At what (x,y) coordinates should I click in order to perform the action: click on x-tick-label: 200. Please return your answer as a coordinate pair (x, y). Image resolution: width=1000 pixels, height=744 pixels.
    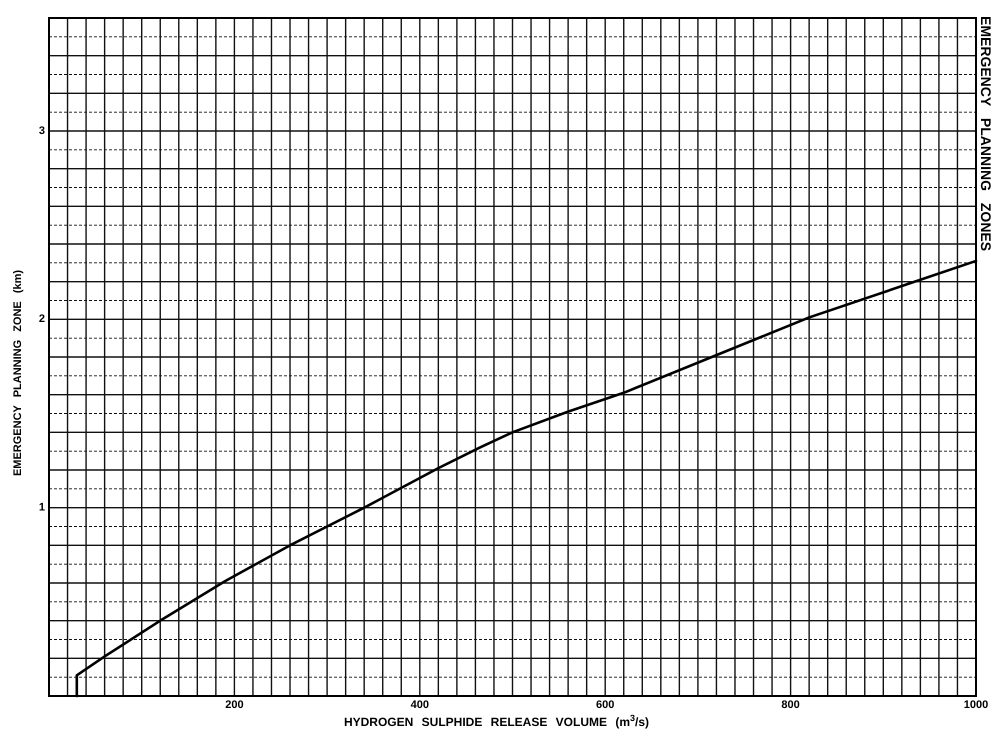
    Looking at the image, I should click on (234, 704).